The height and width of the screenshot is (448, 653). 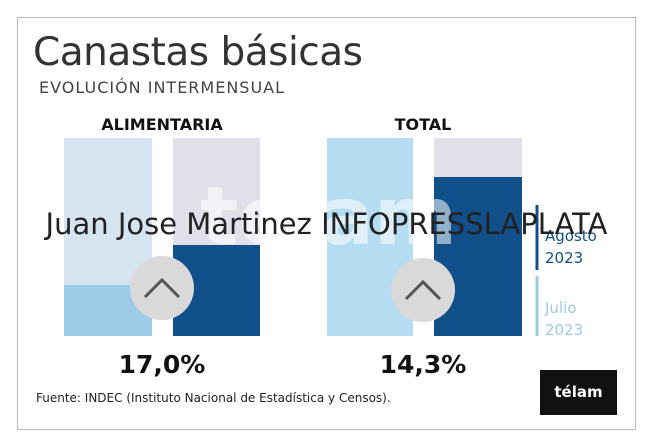 What do you see at coordinates (198, 52) in the screenshot?
I see `title: Canastas básicas` at bounding box center [198, 52].